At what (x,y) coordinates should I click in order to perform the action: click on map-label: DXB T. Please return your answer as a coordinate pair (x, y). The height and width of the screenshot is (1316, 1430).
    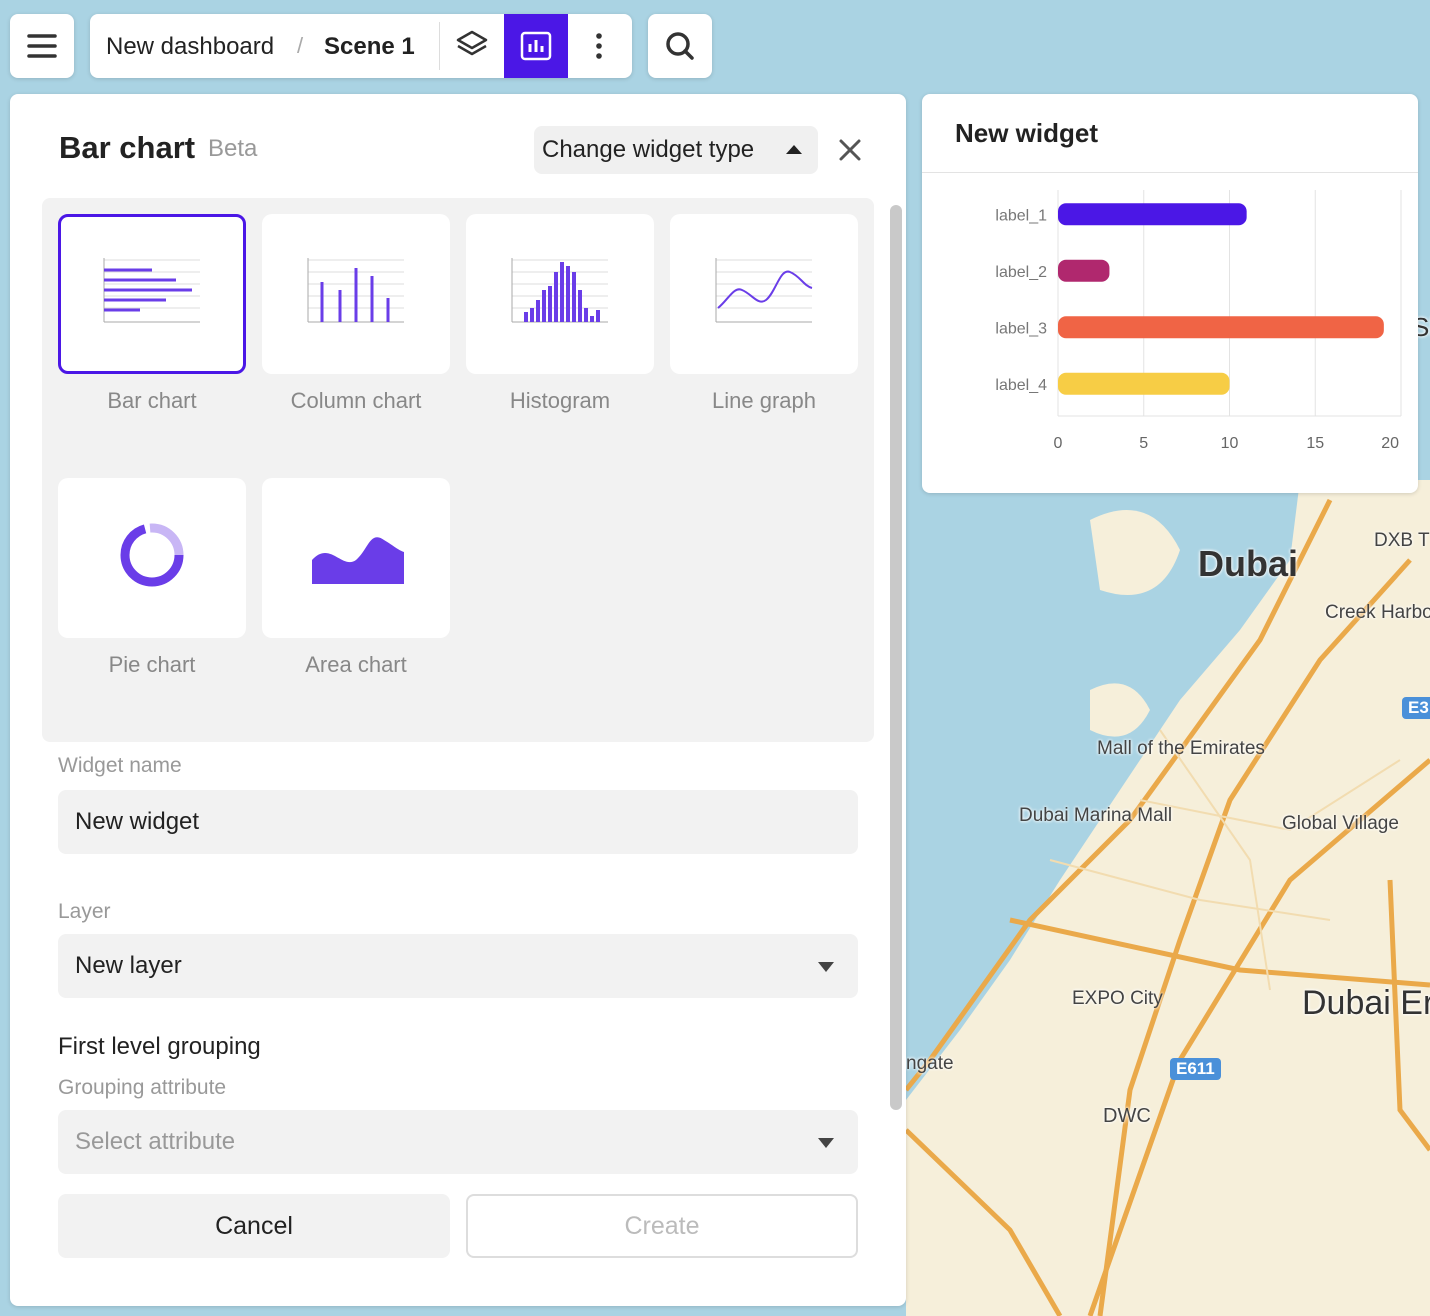
    Looking at the image, I should click on (1402, 540).